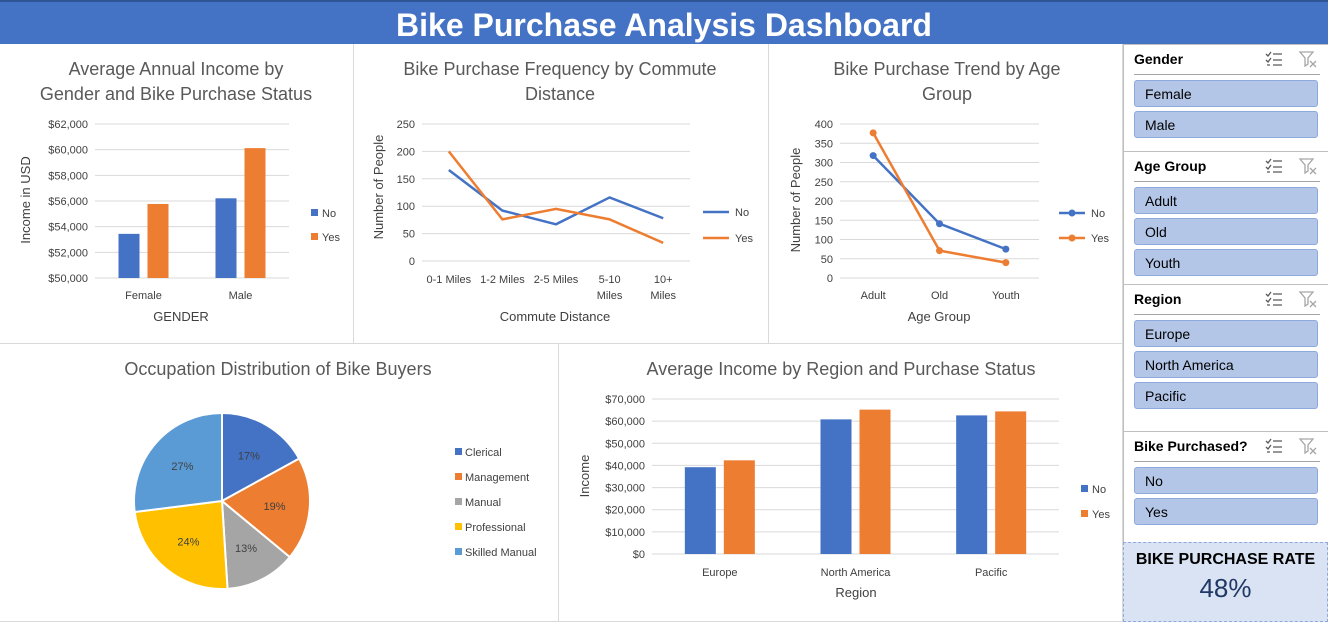 Image resolution: width=1328 pixels, height=622 pixels. What do you see at coordinates (939, 316) in the screenshot?
I see `x-axis-label: Age Group` at bounding box center [939, 316].